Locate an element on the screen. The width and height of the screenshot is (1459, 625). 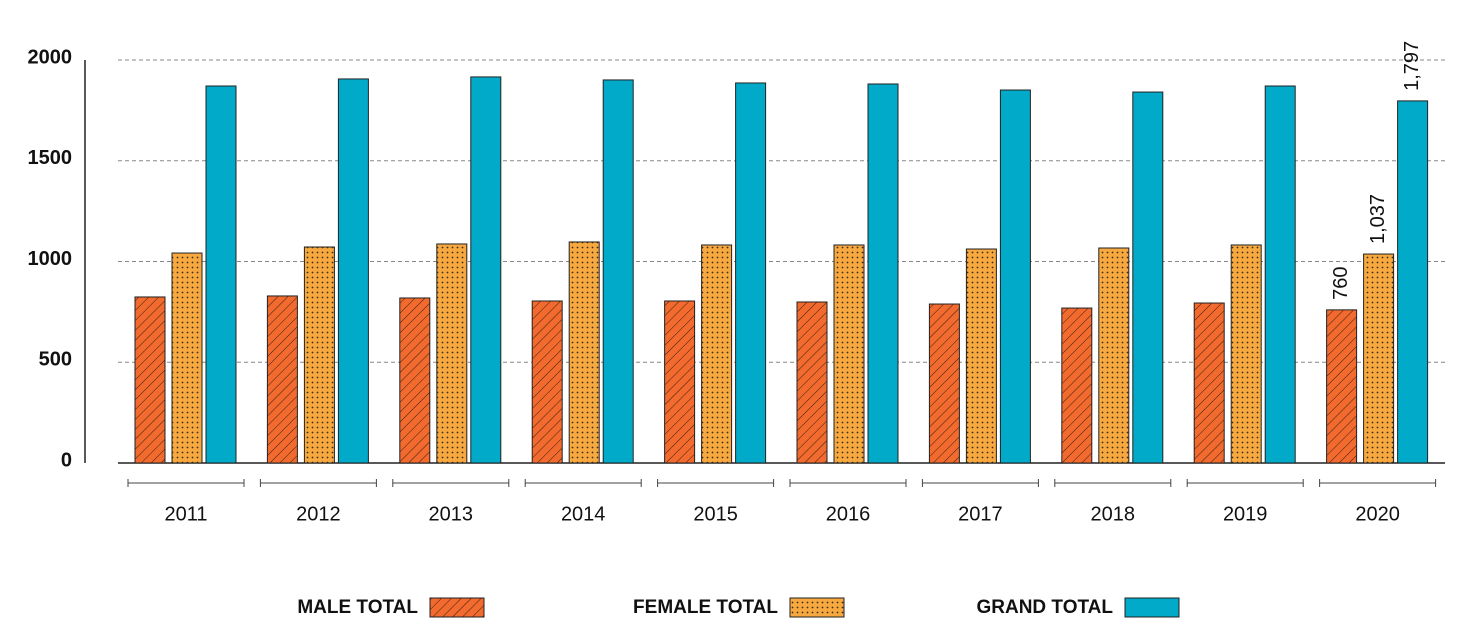
x-tick-label: 2014 is located at coordinates (583, 514).